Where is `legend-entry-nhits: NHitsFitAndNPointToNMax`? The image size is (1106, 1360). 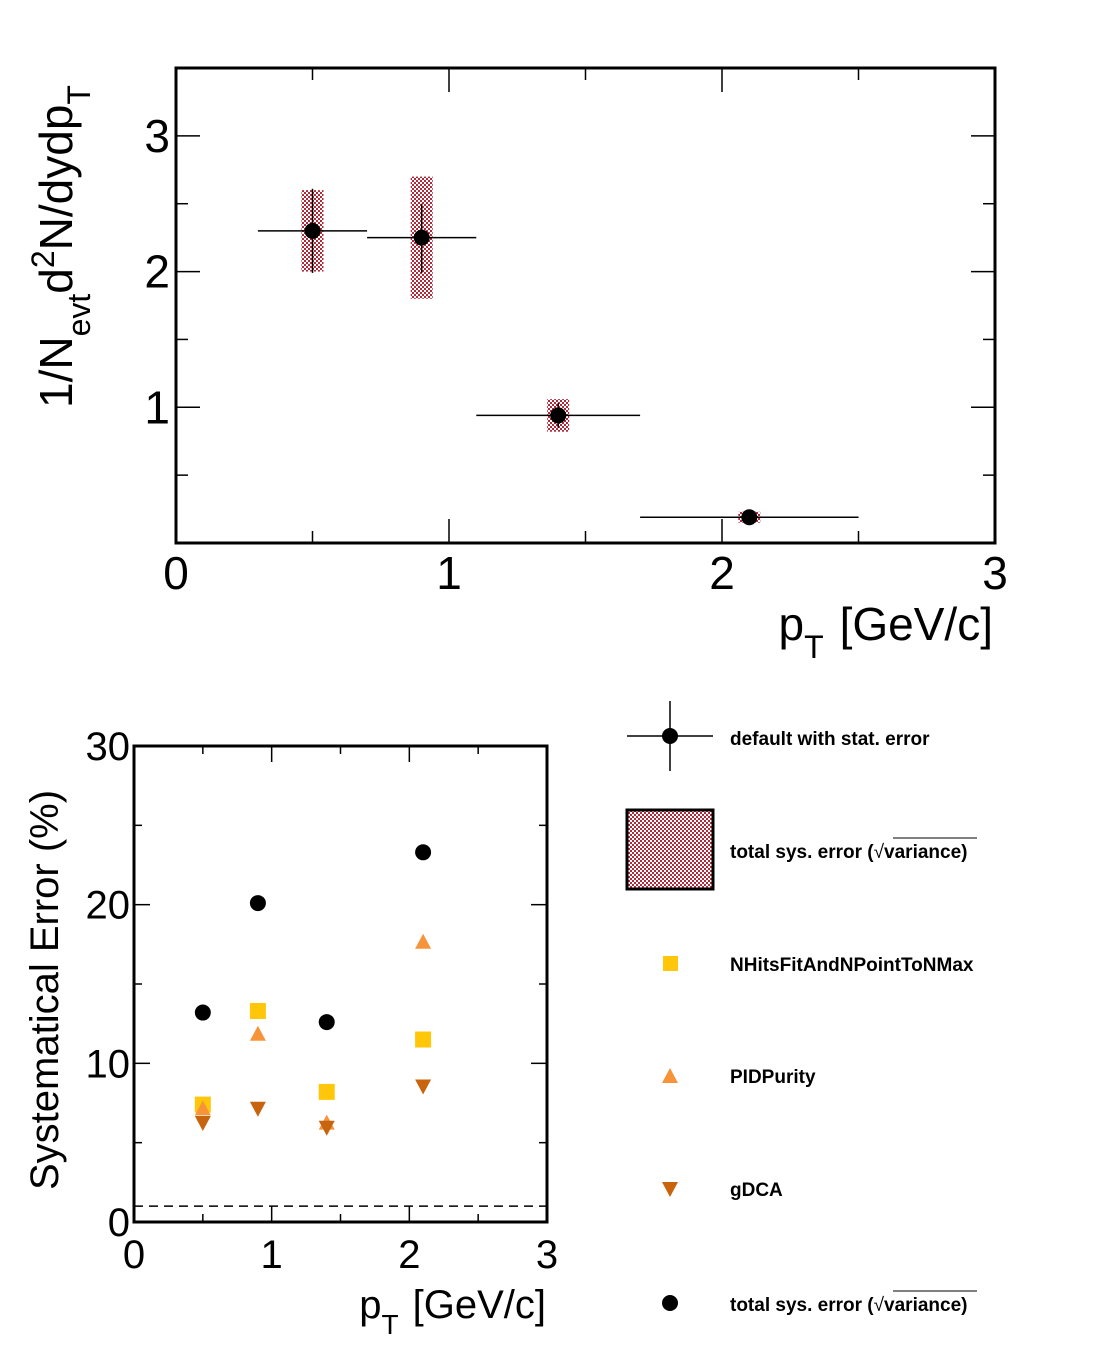 legend-entry-nhits: NHitsFitAndNPointToNMax is located at coordinates (818, 965).